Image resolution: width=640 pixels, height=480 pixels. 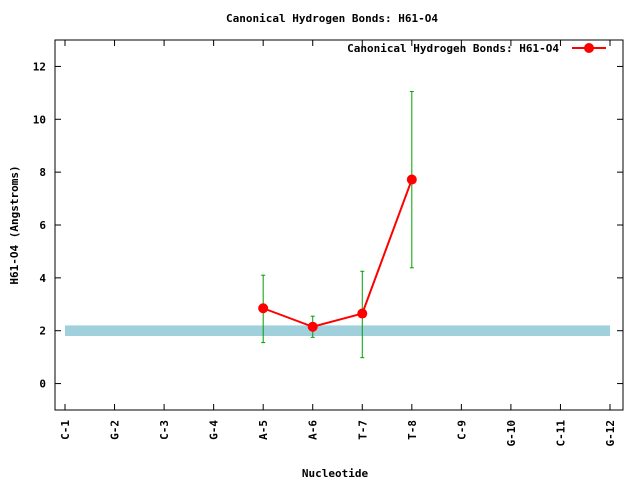 I want to click on y-axis-label: H61-O4 (Angstroms), so click(x=14, y=224).